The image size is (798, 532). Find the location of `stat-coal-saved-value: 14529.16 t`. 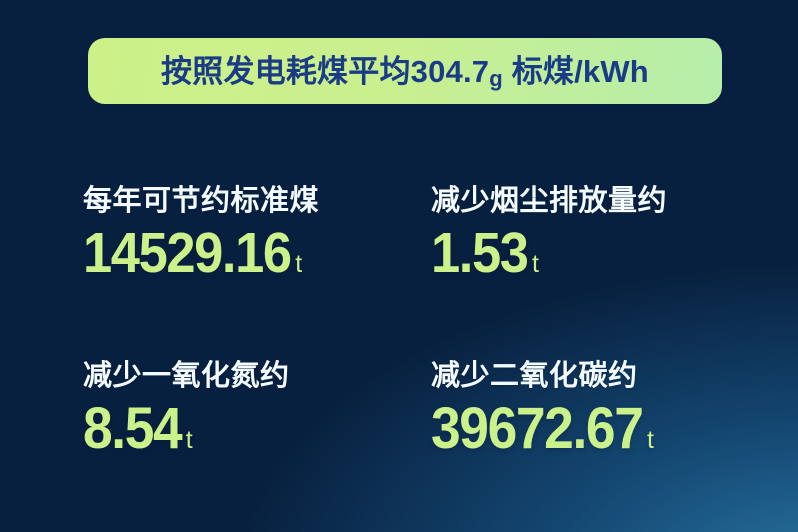

stat-coal-saved-value: 14529.16 t is located at coordinates (243, 253).